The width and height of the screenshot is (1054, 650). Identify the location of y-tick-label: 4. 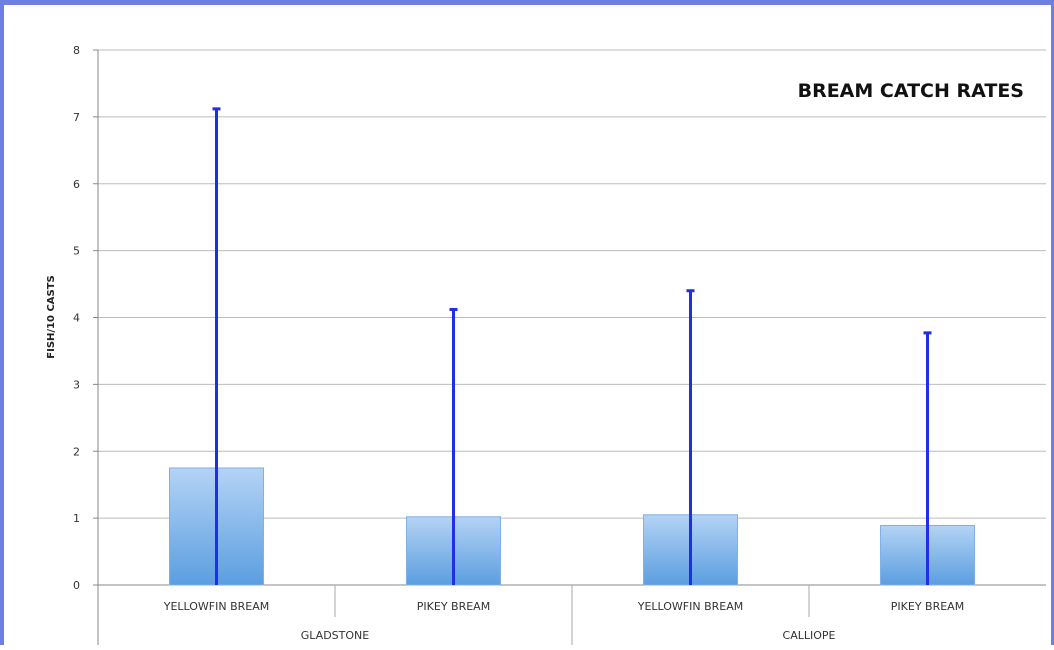
(76, 318).